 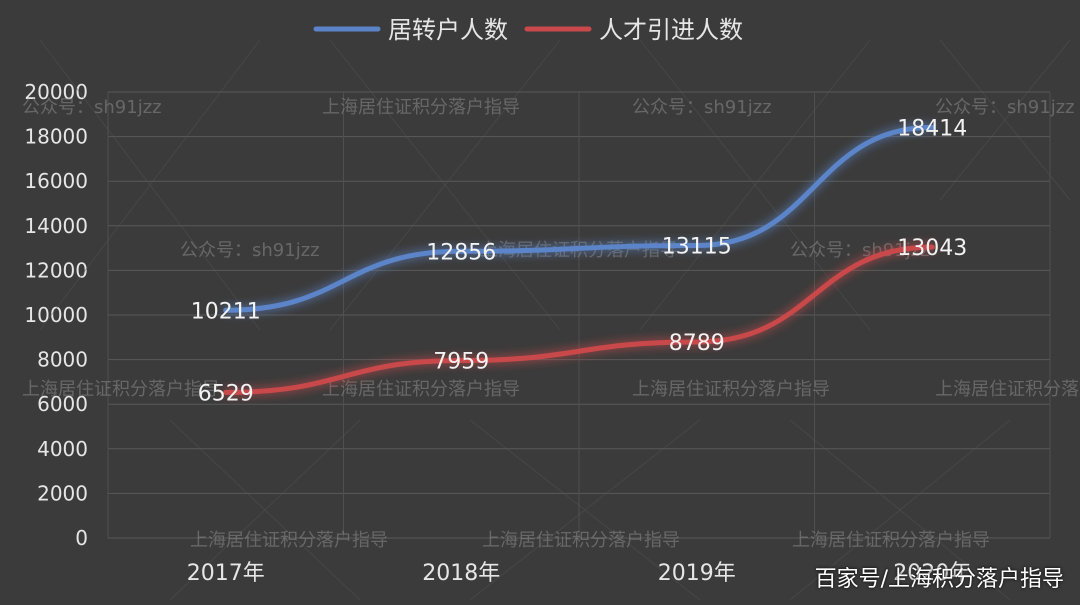 I want to click on x-tick-label: 2017年, so click(x=226, y=573).